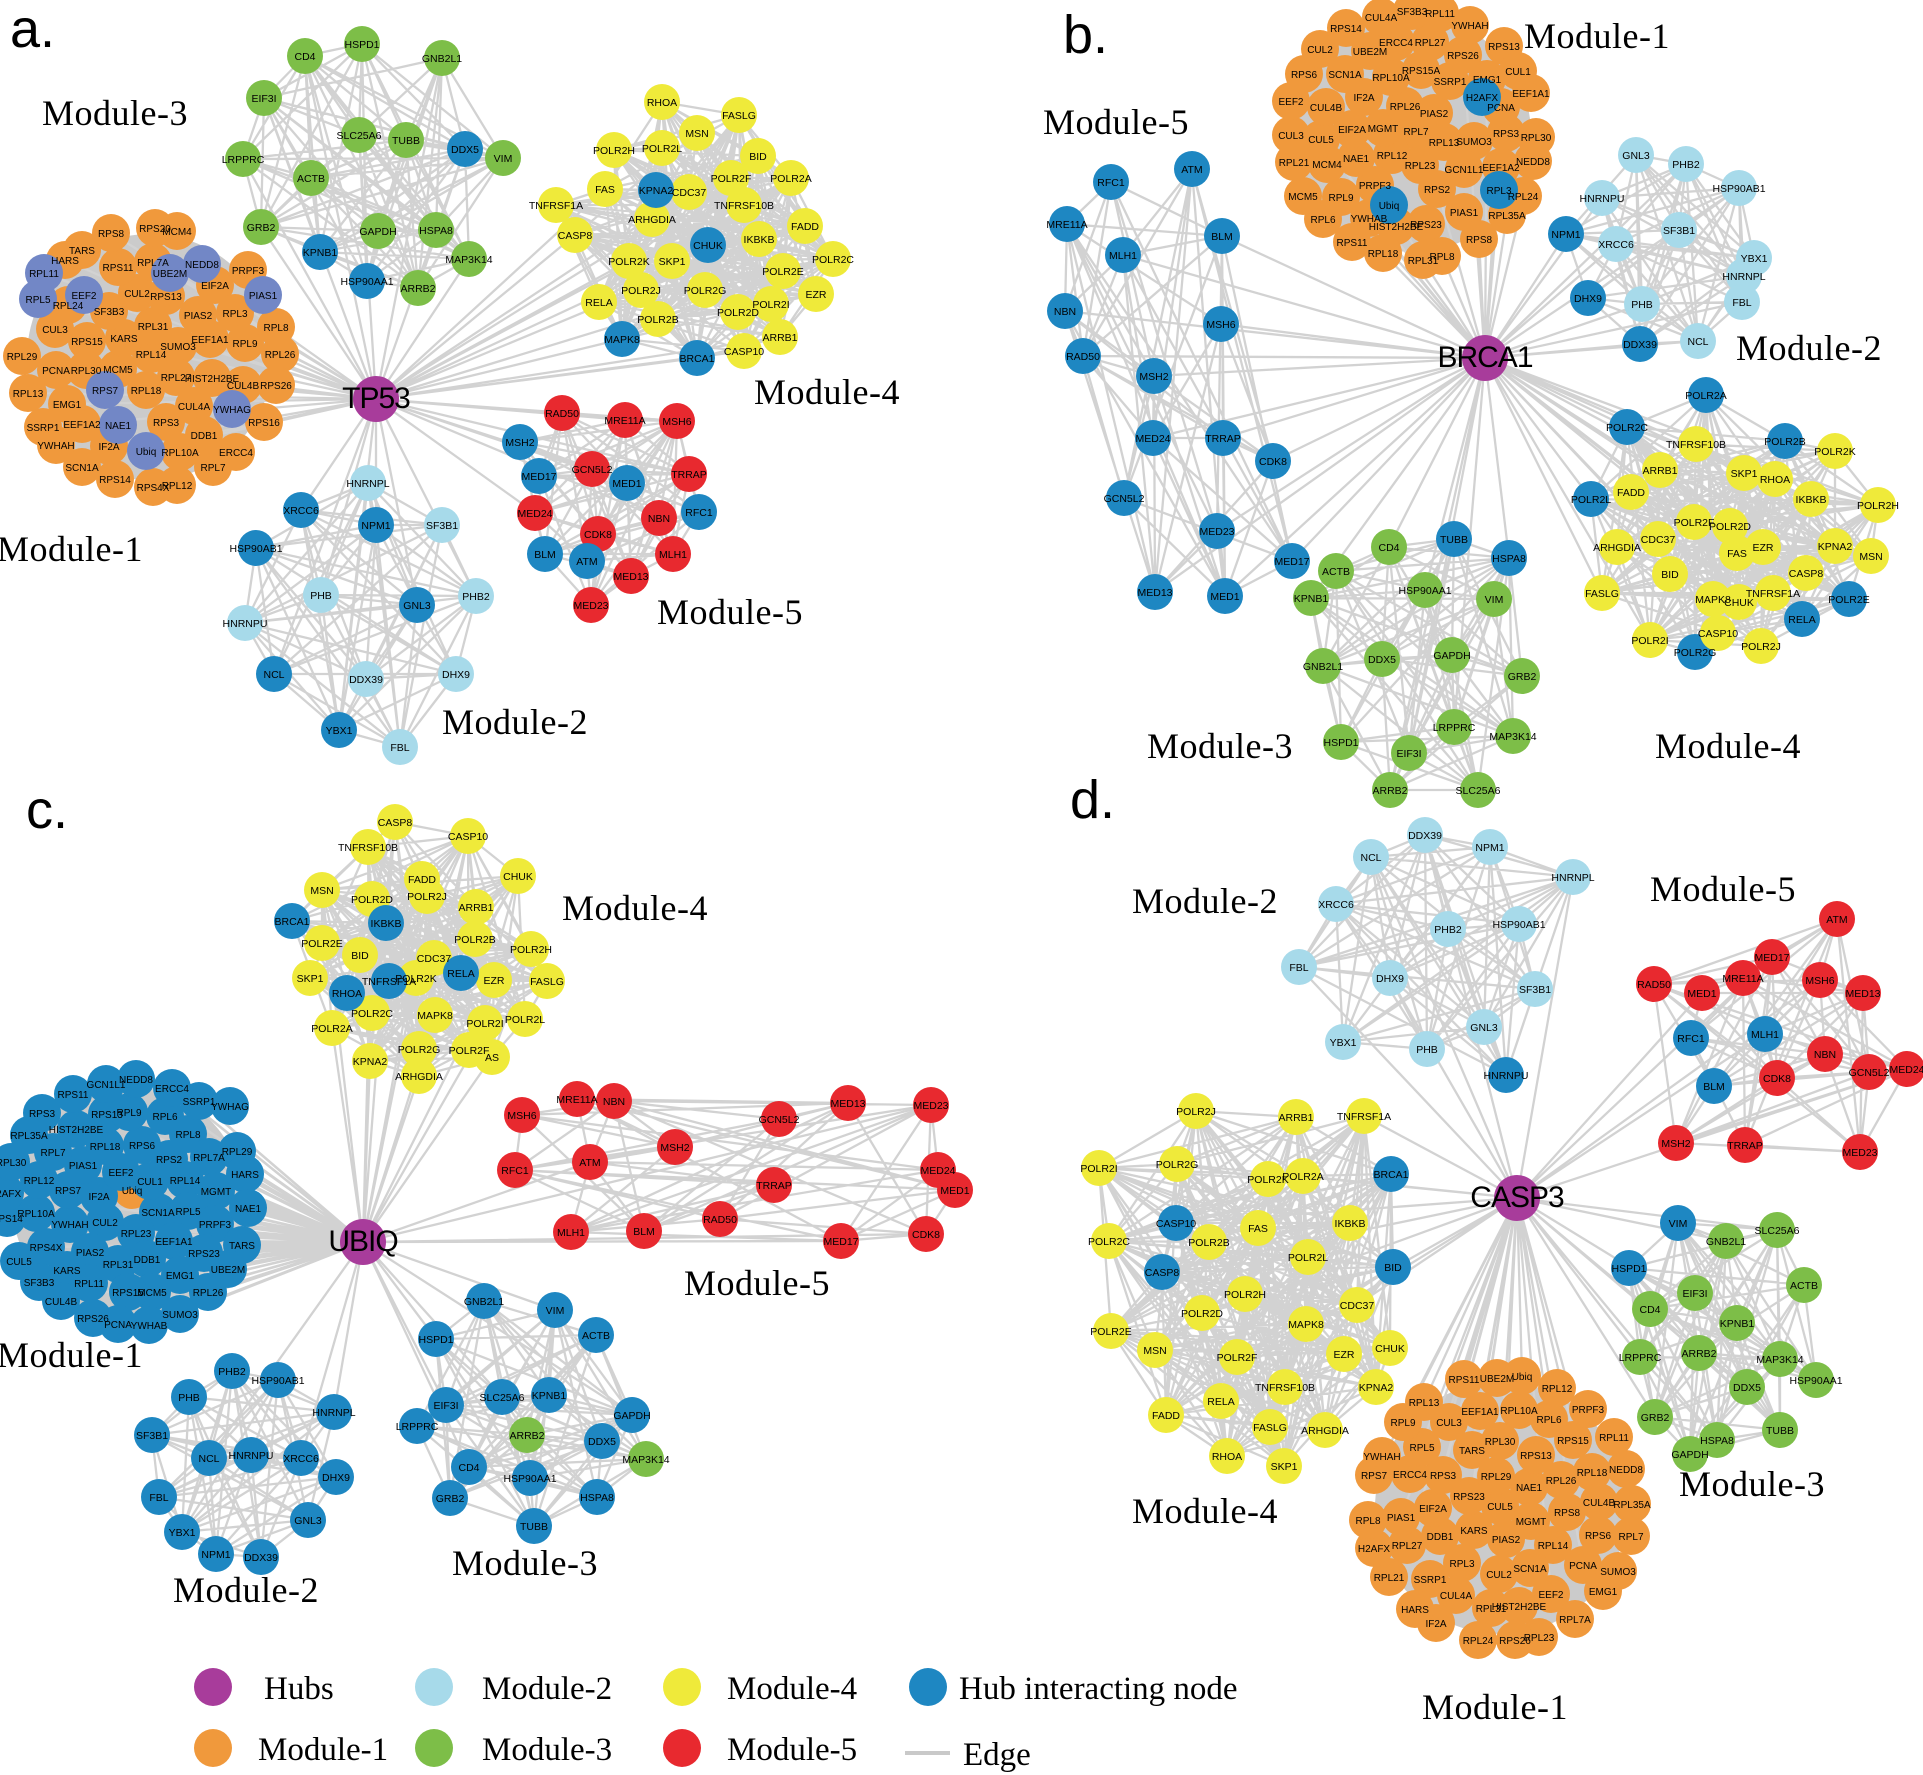  What do you see at coordinates (291, 922) in the screenshot?
I see `svg-text: BRCA1` at bounding box center [291, 922].